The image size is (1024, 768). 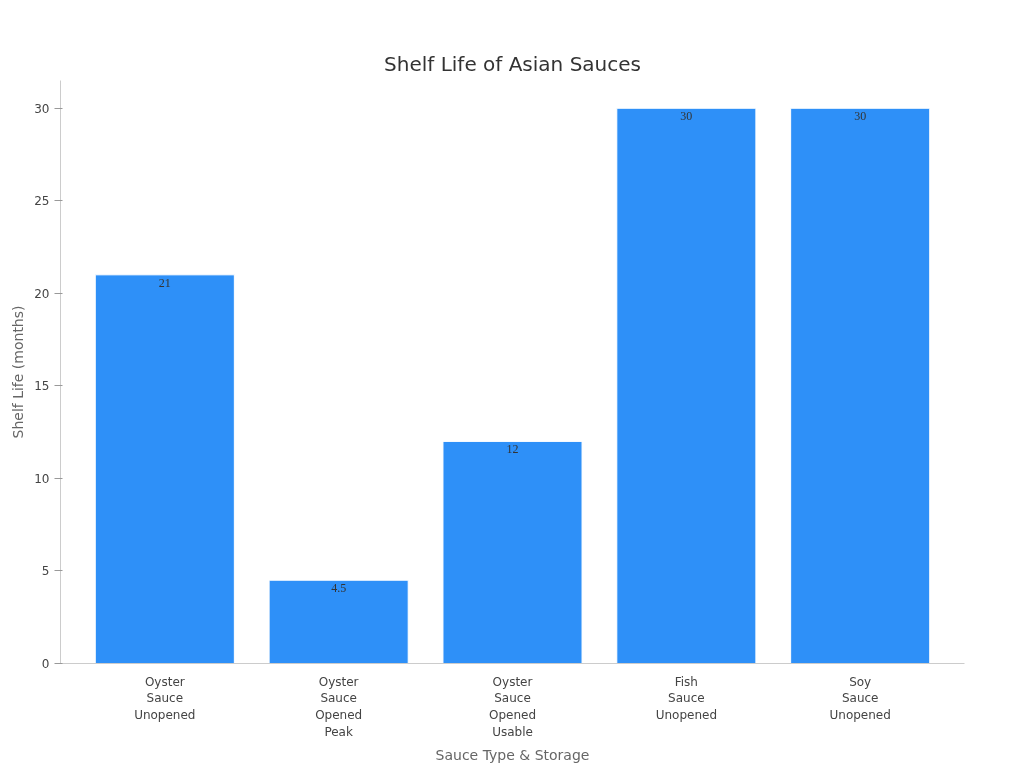 I want to click on y-tick-label: 10, so click(x=42, y=478).